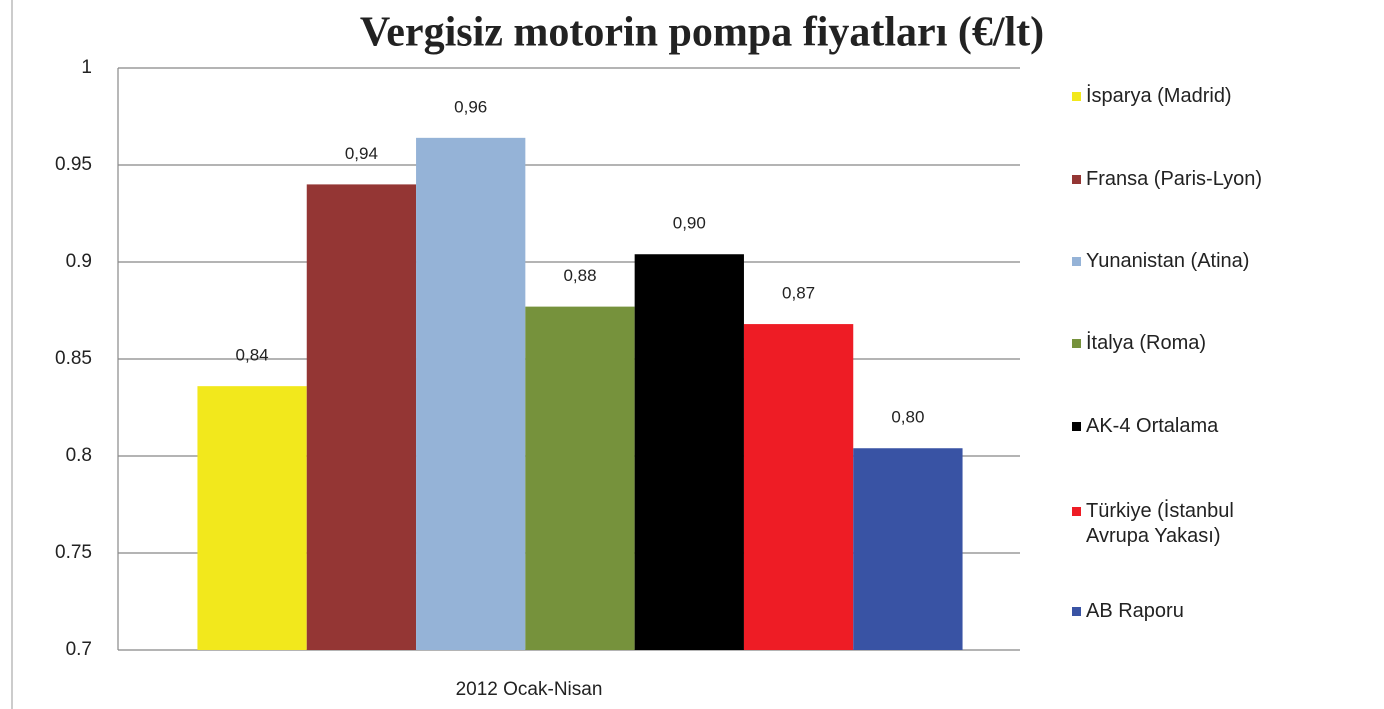  I want to click on legend-item: AK-4 Ortalama, so click(1222, 426).